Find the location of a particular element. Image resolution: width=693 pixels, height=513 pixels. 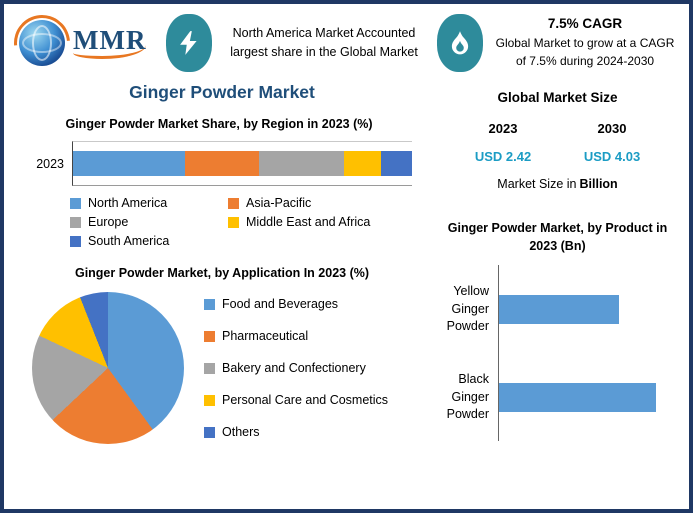

globe-icon is located at coordinates (43, 43).